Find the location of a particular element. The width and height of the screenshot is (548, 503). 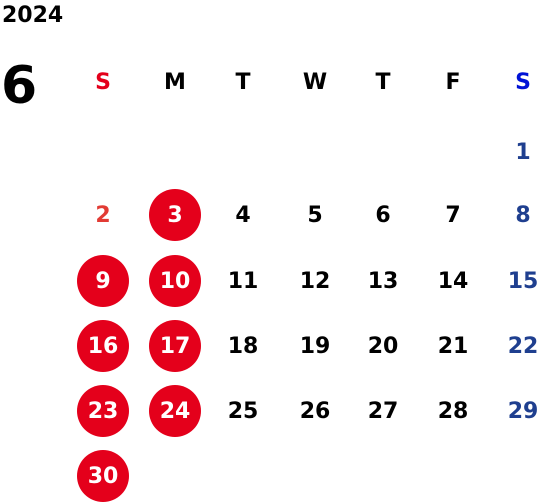

day-number: 6 is located at coordinates (383, 215).